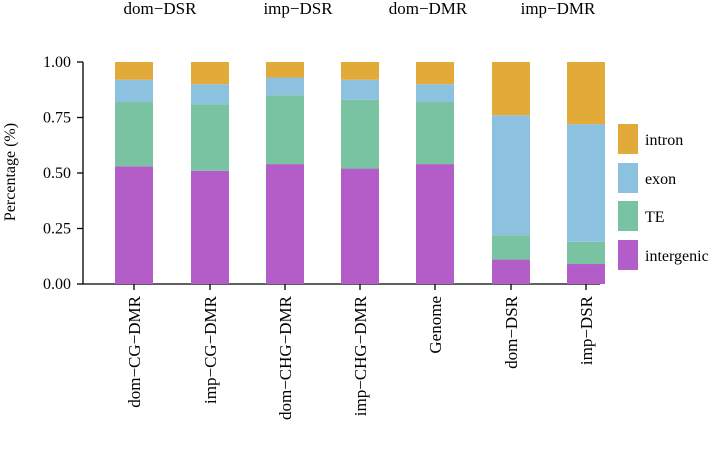 This screenshot has height=460, width=713. I want to click on x-tick-label: imp−CG−DMR, so click(210, 349).